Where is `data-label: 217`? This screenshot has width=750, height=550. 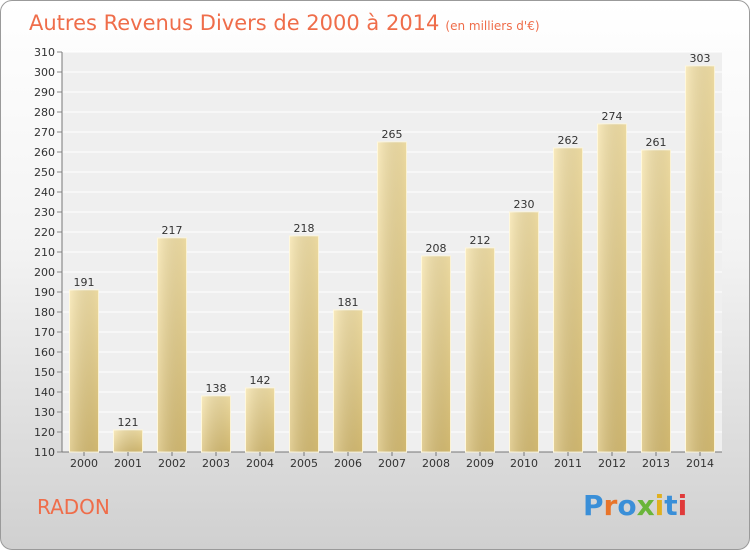 data-label: 217 is located at coordinates (172, 230).